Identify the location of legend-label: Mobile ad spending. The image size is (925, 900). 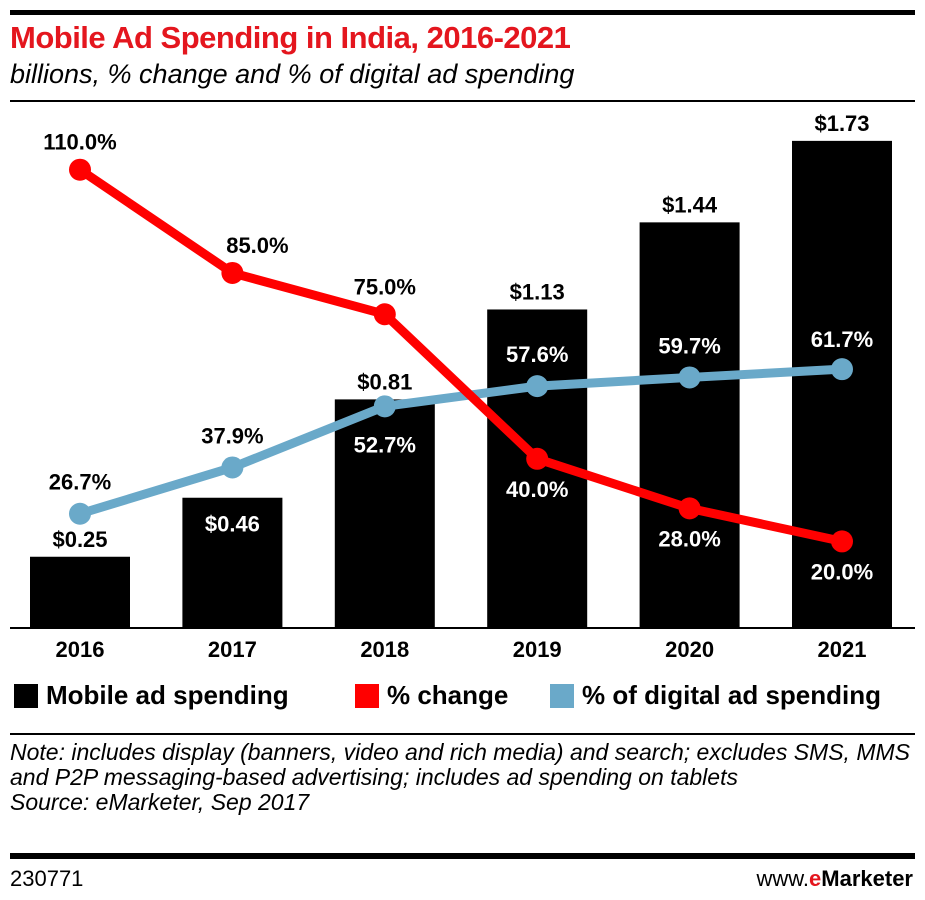
(167, 695).